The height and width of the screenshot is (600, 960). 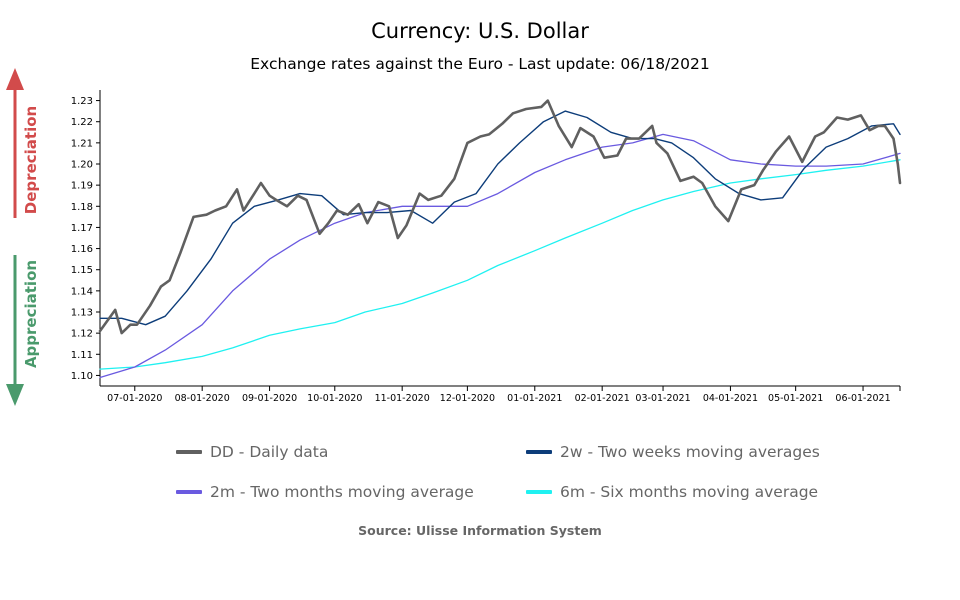 I want to click on y-tick-label: 1.11, so click(x=82, y=355).